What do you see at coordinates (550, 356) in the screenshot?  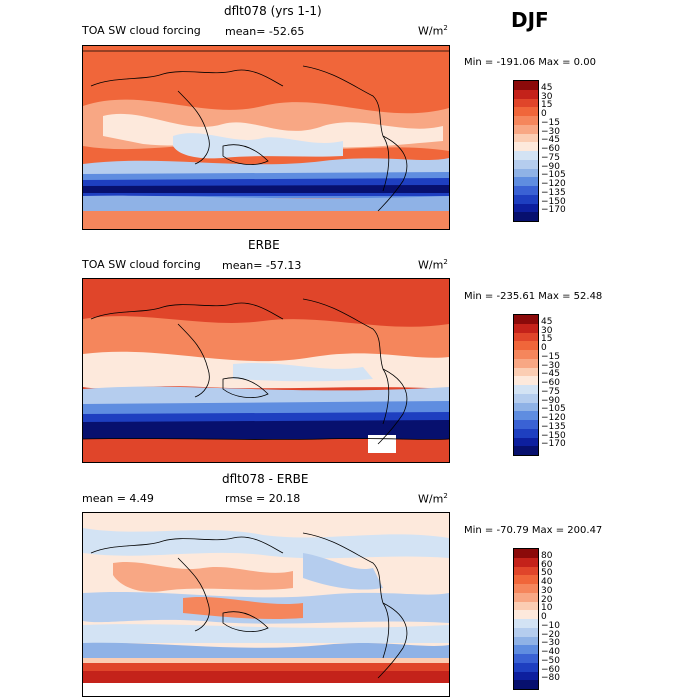 I see `colorbar-label: −15` at bounding box center [550, 356].